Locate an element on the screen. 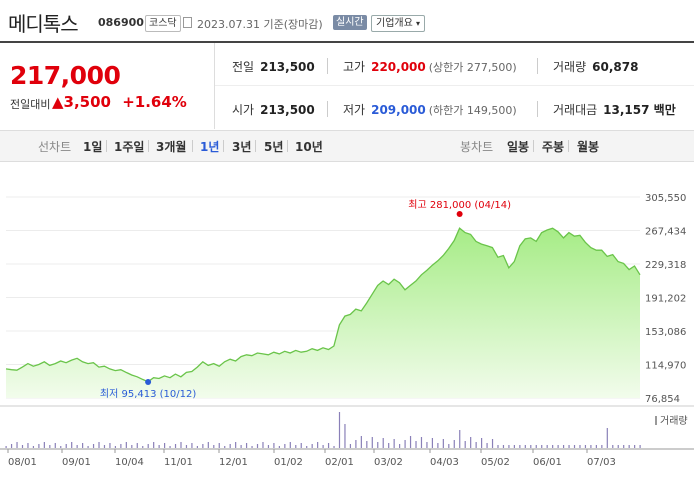  x-tick-label: 06/01 is located at coordinates (547, 462).